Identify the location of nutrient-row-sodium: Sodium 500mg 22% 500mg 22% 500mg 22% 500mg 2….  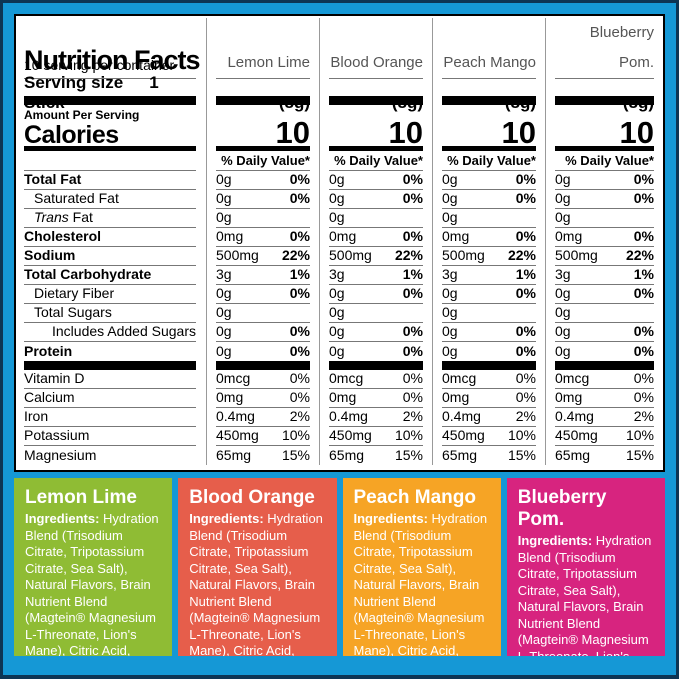
(339, 256).